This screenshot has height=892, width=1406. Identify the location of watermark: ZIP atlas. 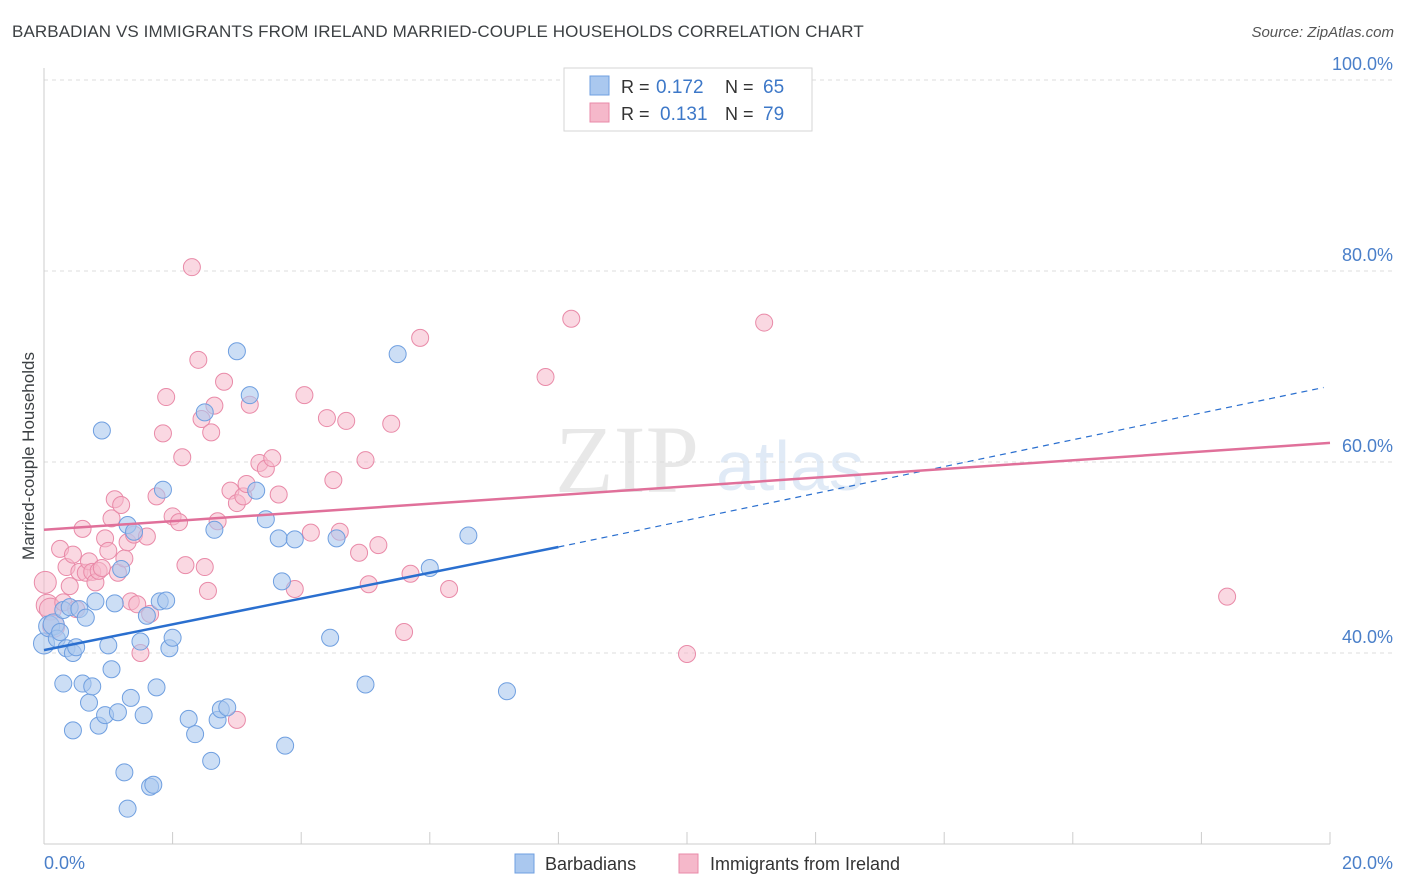
(709, 459).